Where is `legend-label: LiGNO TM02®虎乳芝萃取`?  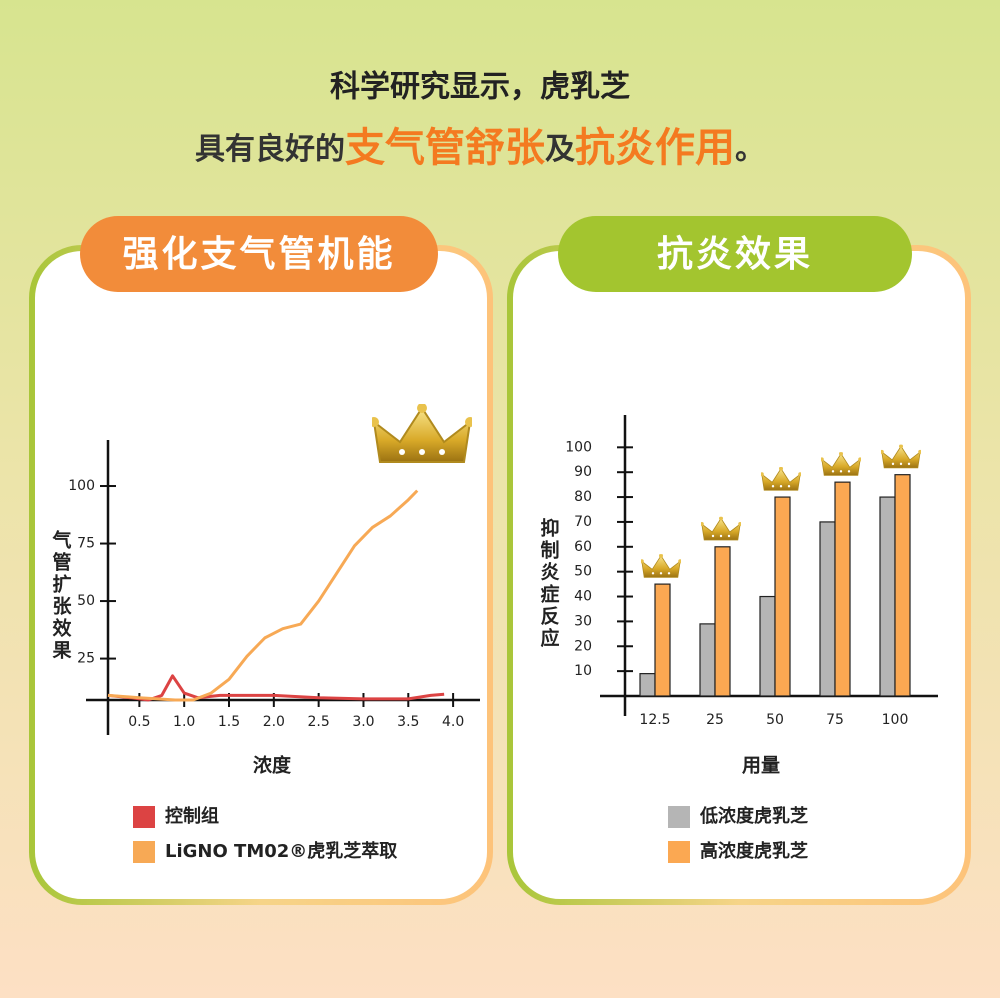
legend-label: LiGNO TM02®虎乳芝萃取 is located at coordinates (281, 851).